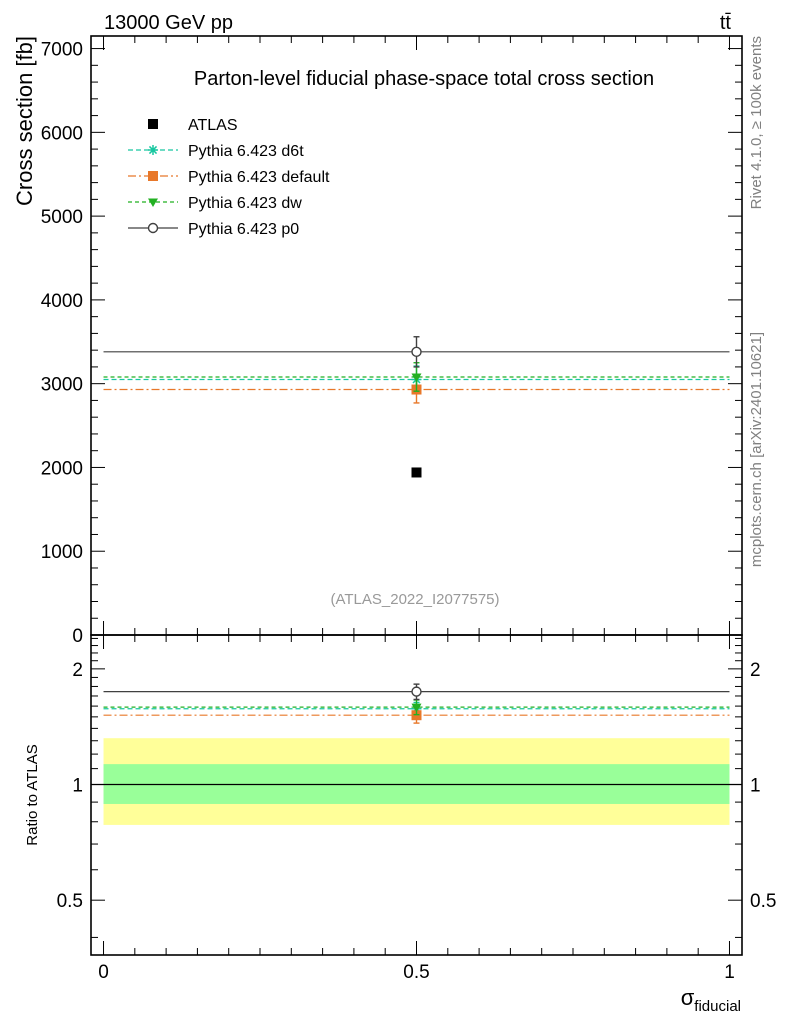 The width and height of the screenshot is (786, 1024). I want to click on header-final-state: tt̄, so click(726, 23).